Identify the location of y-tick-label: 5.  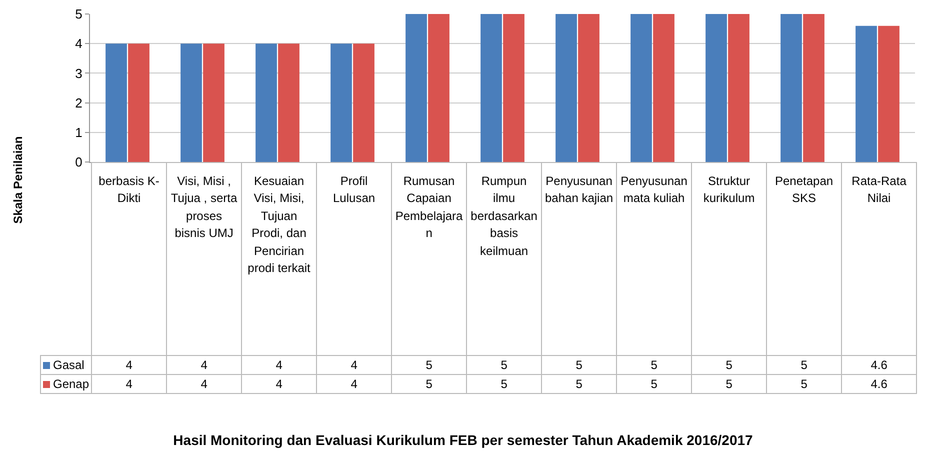
(78, 14).